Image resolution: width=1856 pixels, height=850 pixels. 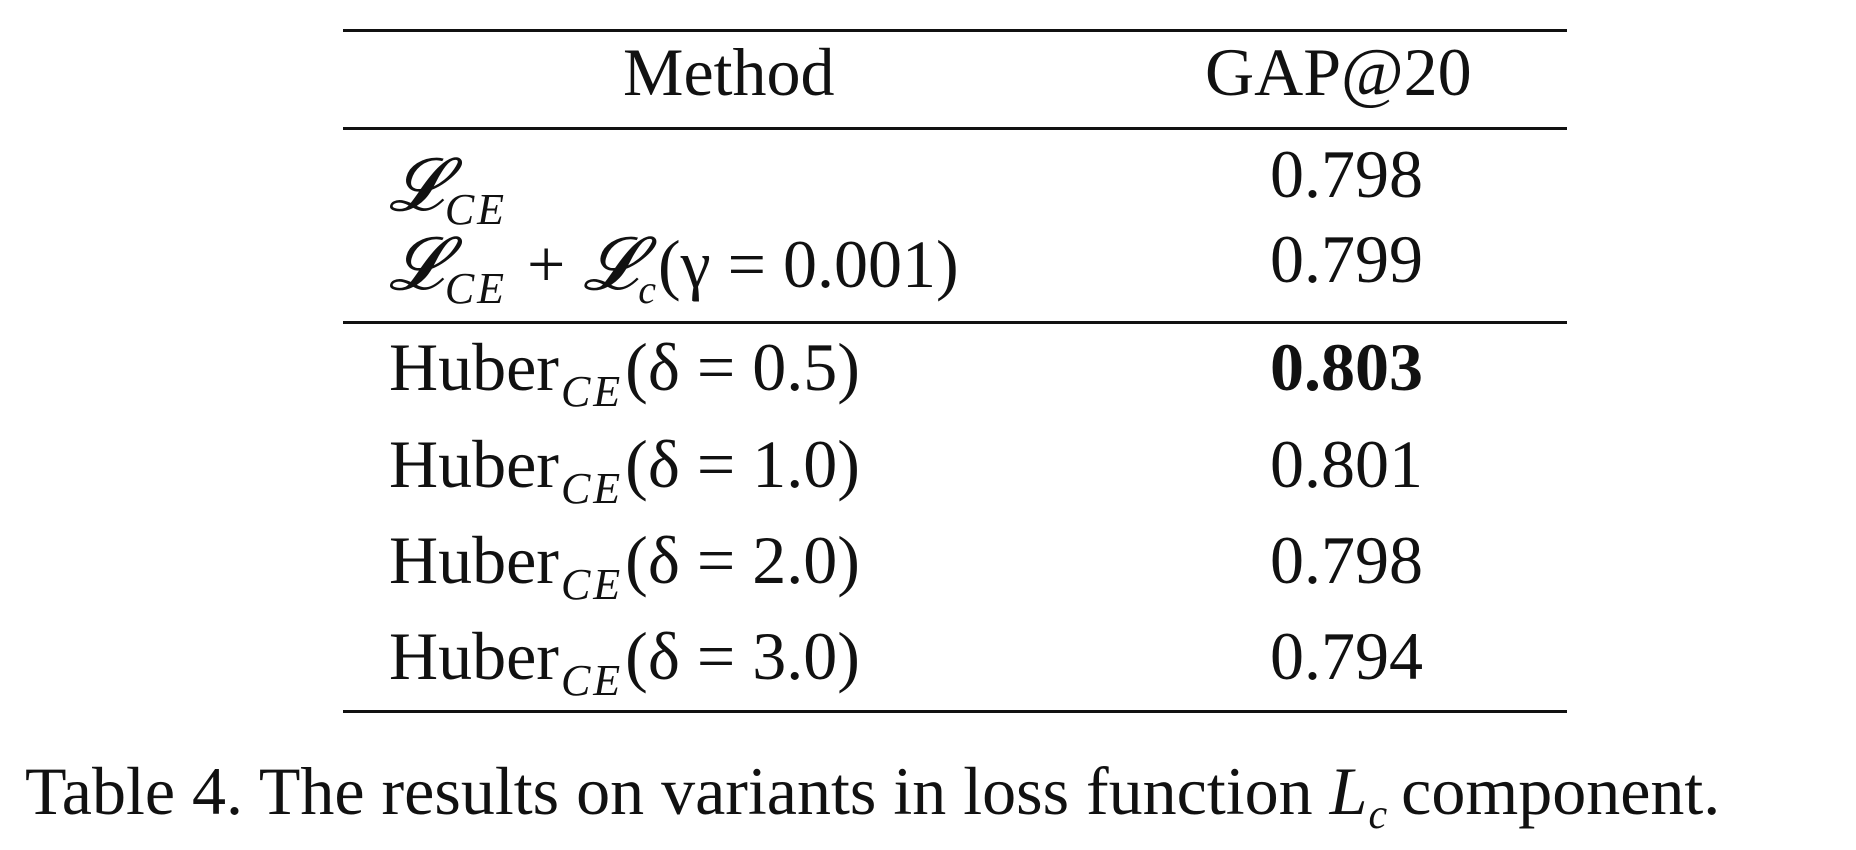 I want to click on group-separator-rule, so click(x=955, y=322).